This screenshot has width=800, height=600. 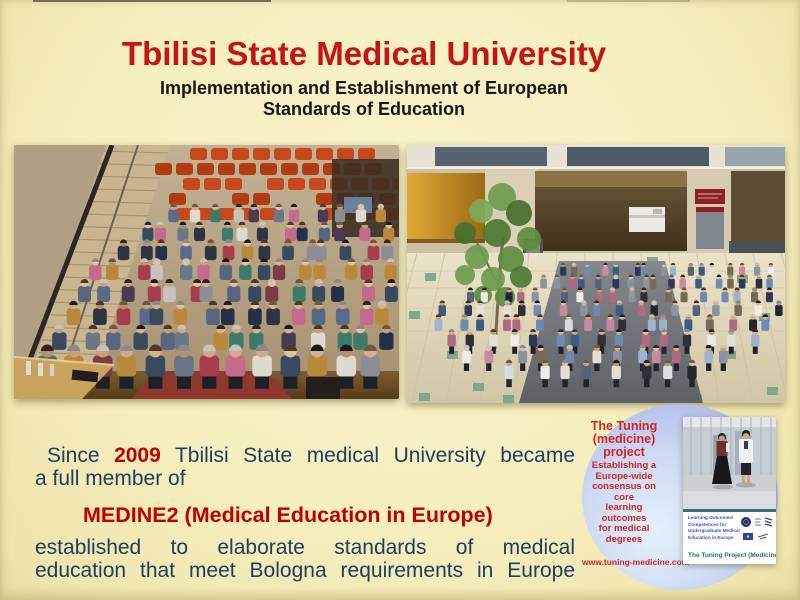 What do you see at coordinates (722, 458) in the screenshot?
I see `brochure-figure-left` at bounding box center [722, 458].